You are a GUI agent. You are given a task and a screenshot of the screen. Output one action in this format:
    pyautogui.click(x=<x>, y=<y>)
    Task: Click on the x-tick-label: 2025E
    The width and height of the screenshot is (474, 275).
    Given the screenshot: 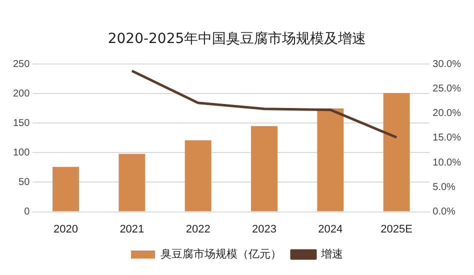 What is the action you would take?
    pyautogui.click(x=396, y=229)
    